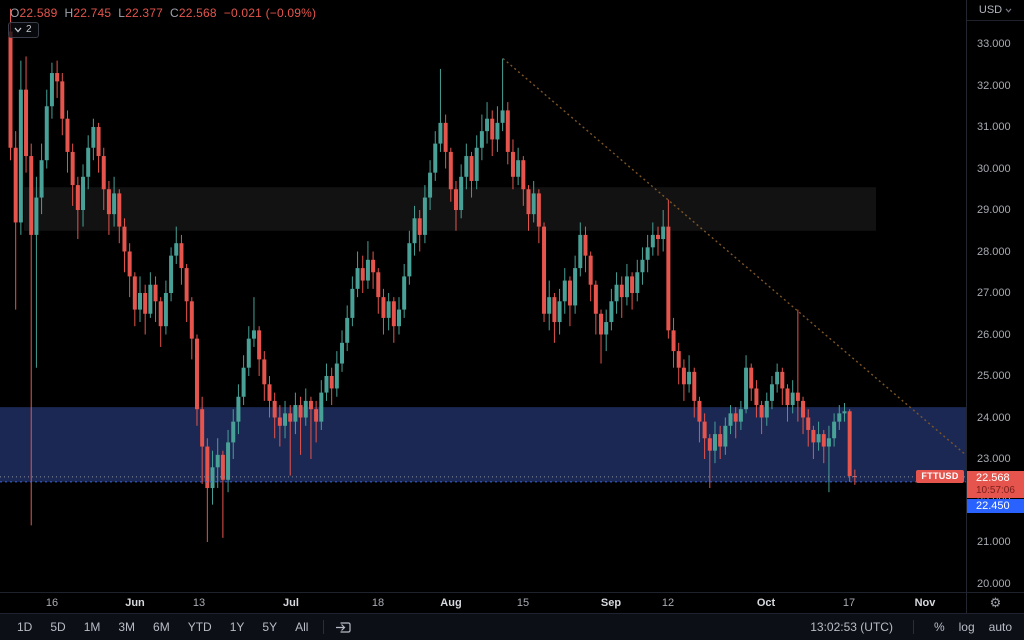  I want to click on gear-icon: ⚙, so click(995, 602).